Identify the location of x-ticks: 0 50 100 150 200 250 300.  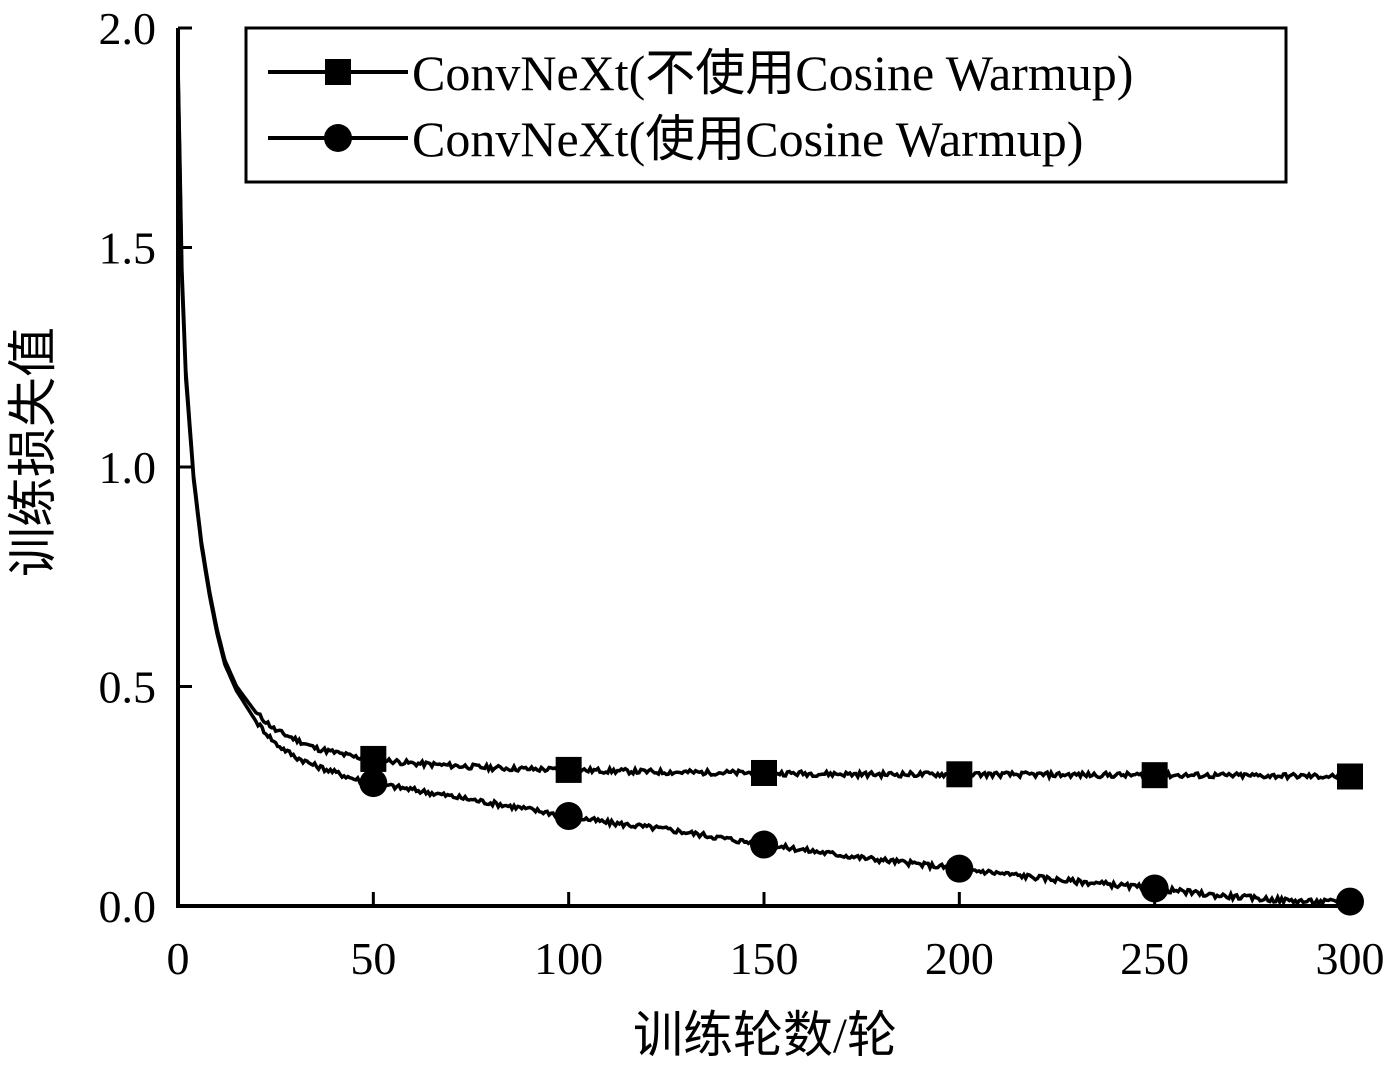
(776, 938).